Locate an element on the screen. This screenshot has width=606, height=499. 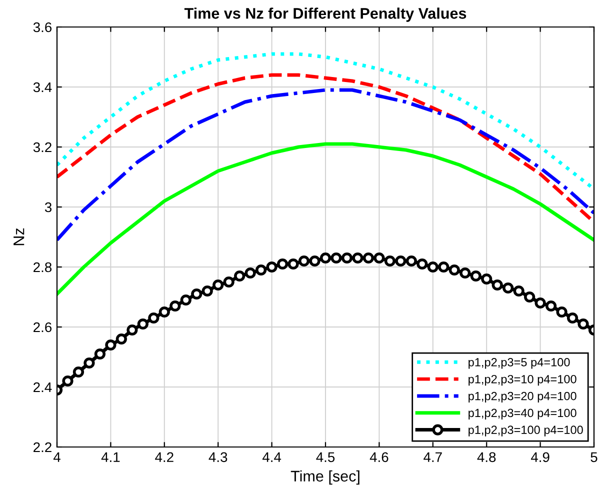
legend-label: p1,p2,p3=40 p4=100 is located at coordinates (522, 414).